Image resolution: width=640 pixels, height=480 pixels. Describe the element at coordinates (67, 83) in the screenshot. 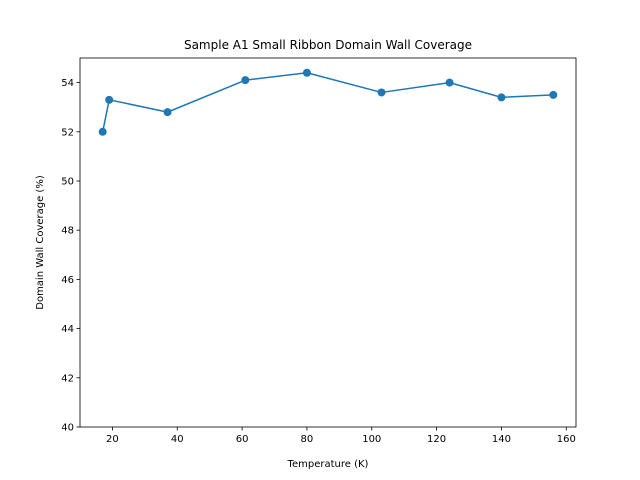

I see `y-tick-label: 54` at that location.